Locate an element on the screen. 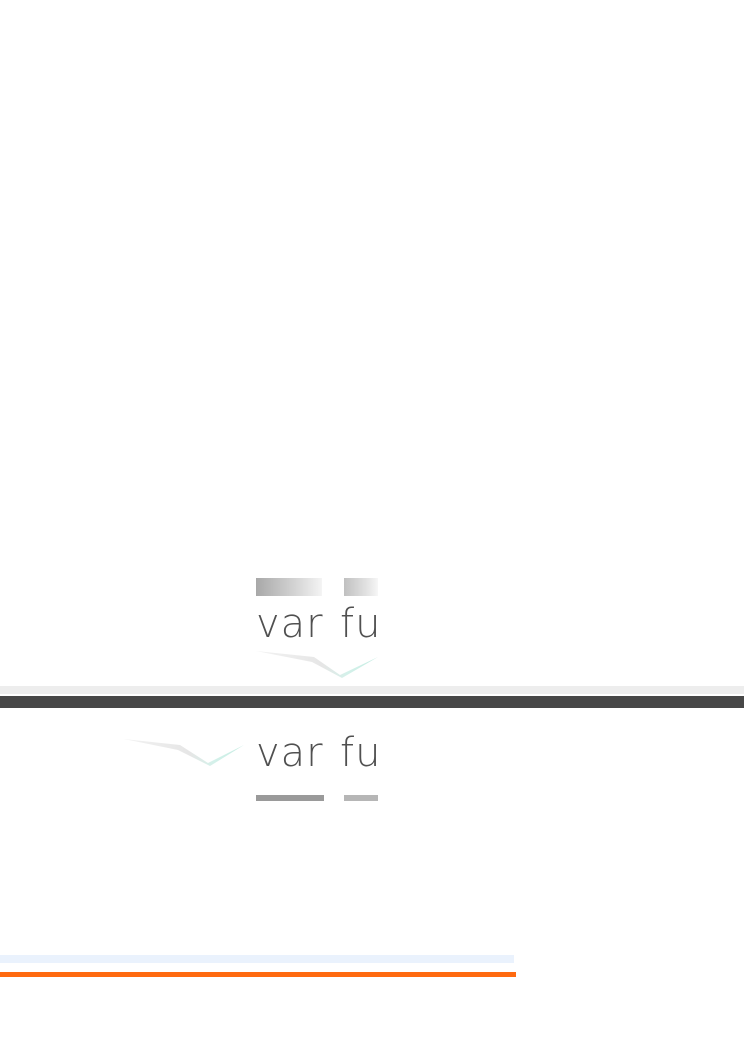 This screenshot has width=744, height=1052. divider-light is located at coordinates (372, 690).